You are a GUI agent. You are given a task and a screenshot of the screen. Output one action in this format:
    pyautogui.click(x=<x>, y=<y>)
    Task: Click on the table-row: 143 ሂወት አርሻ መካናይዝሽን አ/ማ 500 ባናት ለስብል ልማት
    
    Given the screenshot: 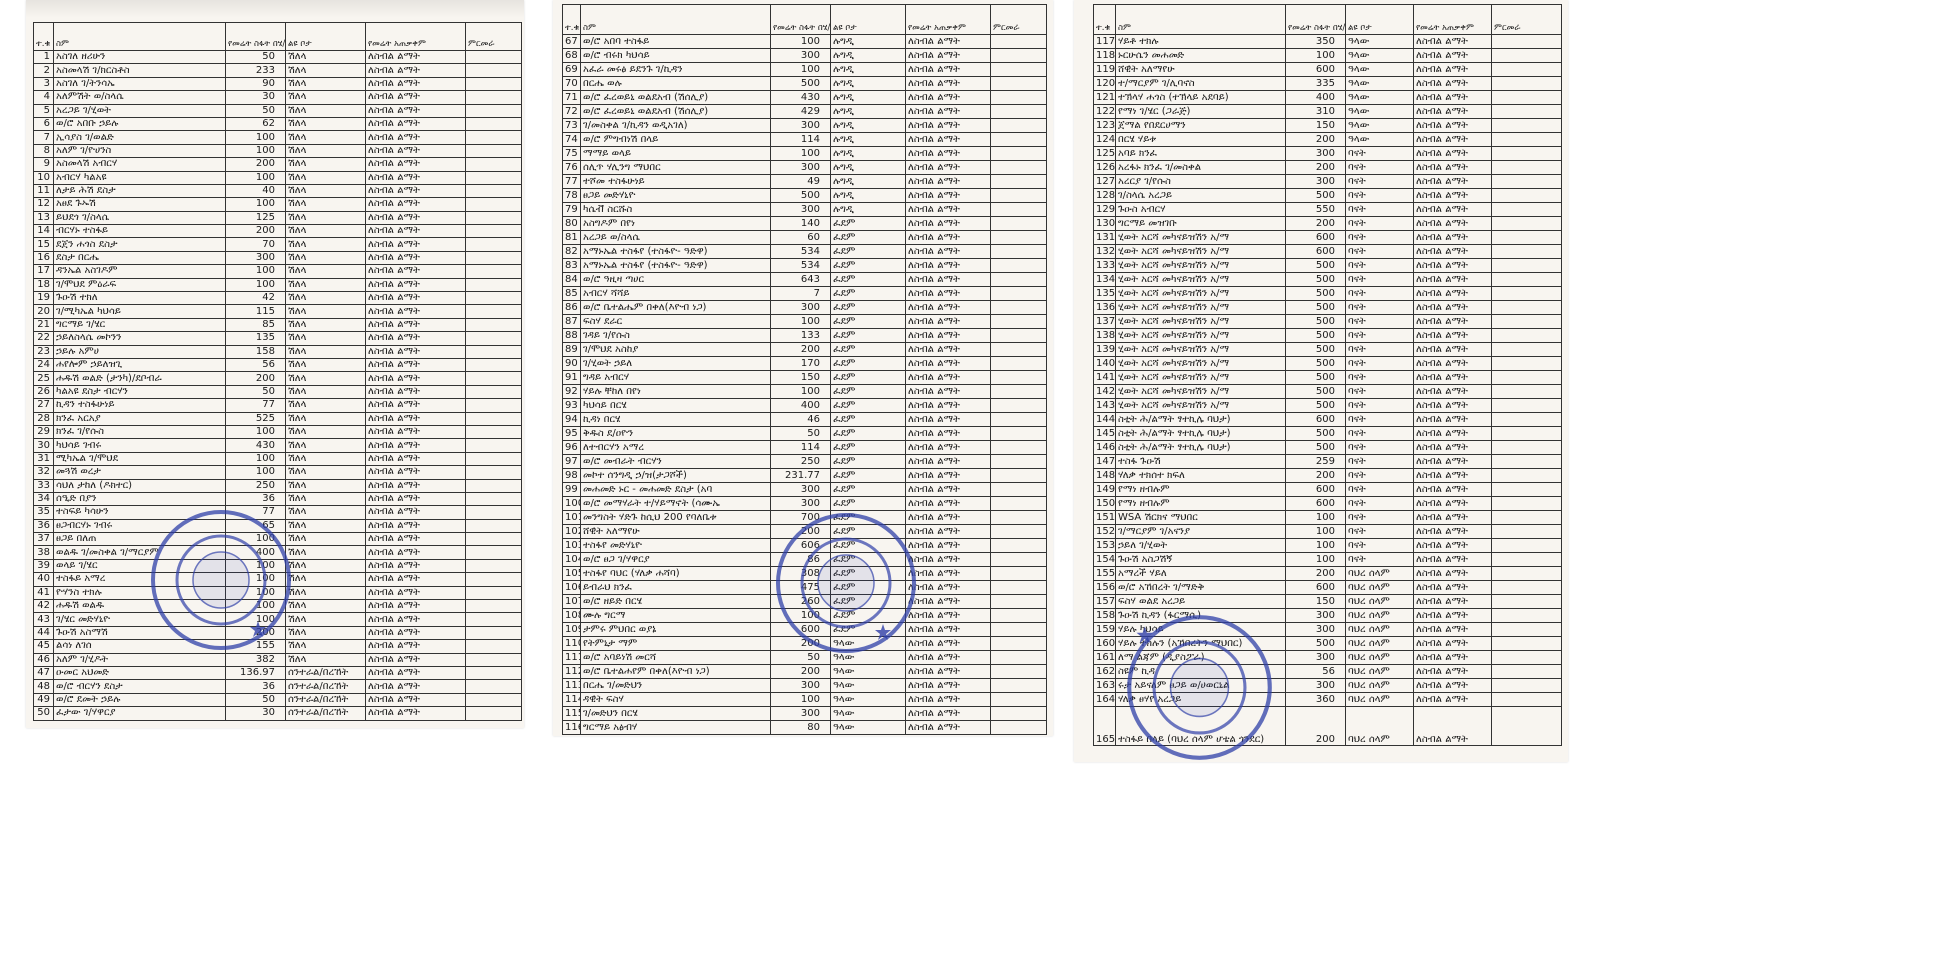 What is the action you would take?
    pyautogui.click(x=1327, y=405)
    